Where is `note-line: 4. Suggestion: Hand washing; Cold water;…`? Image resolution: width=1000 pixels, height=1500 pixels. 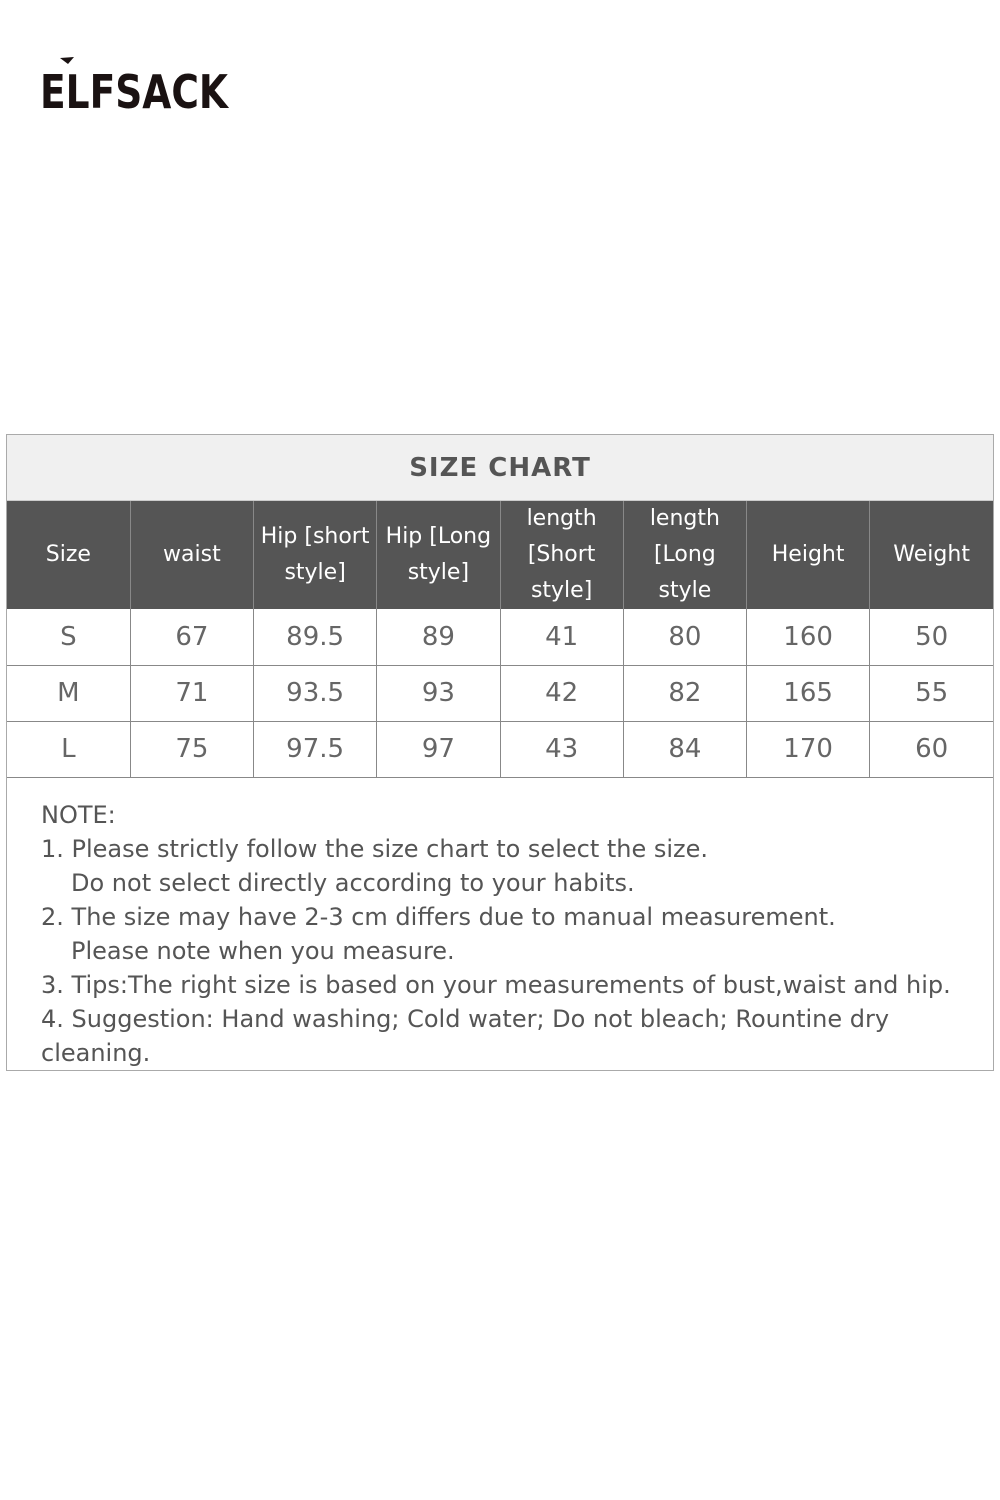 note-line: 4. Suggestion: Hand washing; Cold water;… is located at coordinates (465, 1035).